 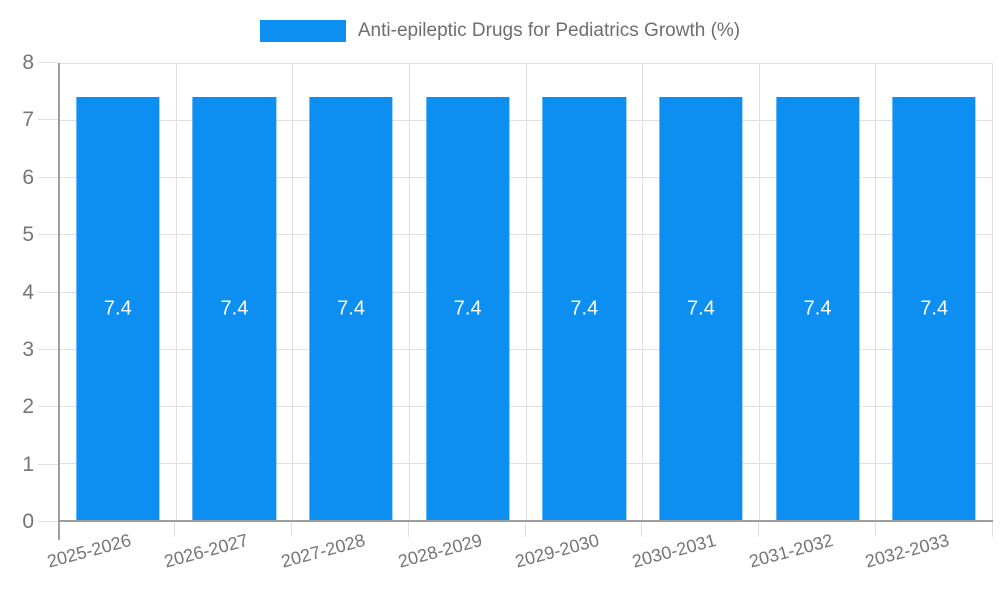 What do you see at coordinates (206, 551) in the screenshot?
I see `x-tick-label: 2026-2027` at bounding box center [206, 551].